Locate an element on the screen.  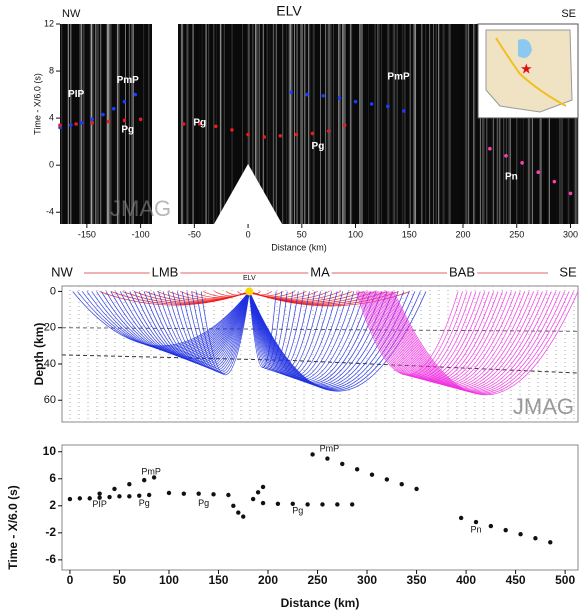
x-tick-label: 400 is located at coordinates (466, 580).